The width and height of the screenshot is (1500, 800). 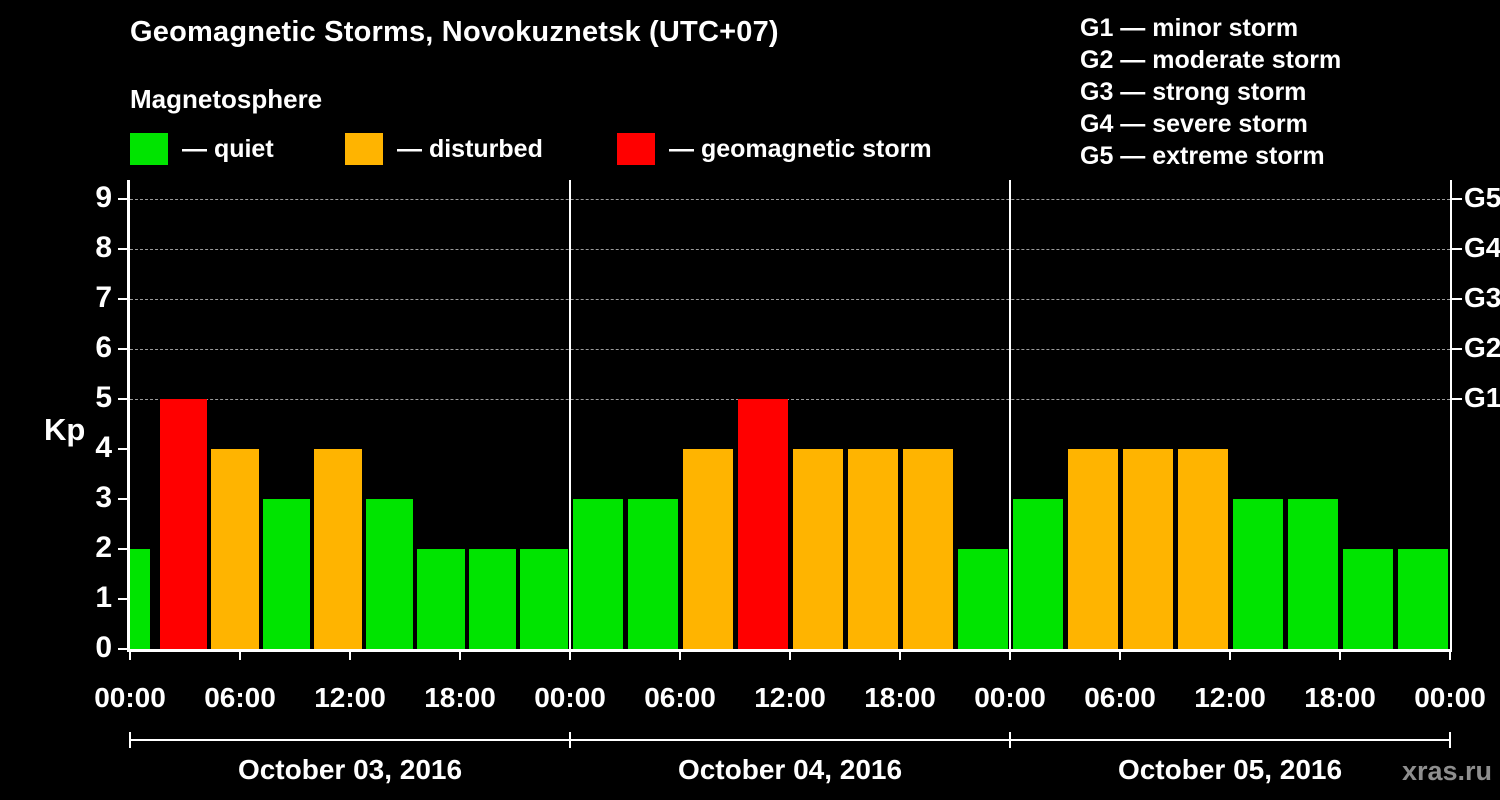 I want to click on g-level-label: G4, so click(x=1482, y=247).